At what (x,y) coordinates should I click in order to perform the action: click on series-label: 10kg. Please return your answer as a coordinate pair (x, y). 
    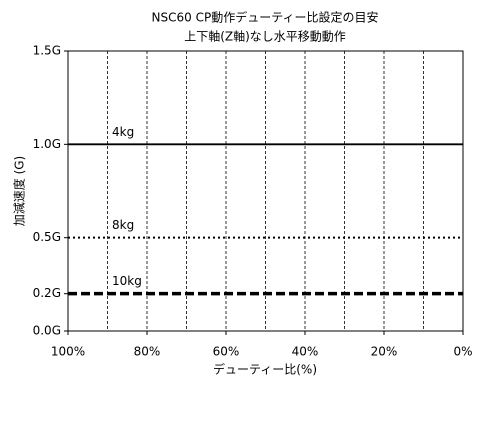
    Looking at the image, I should click on (127, 281).